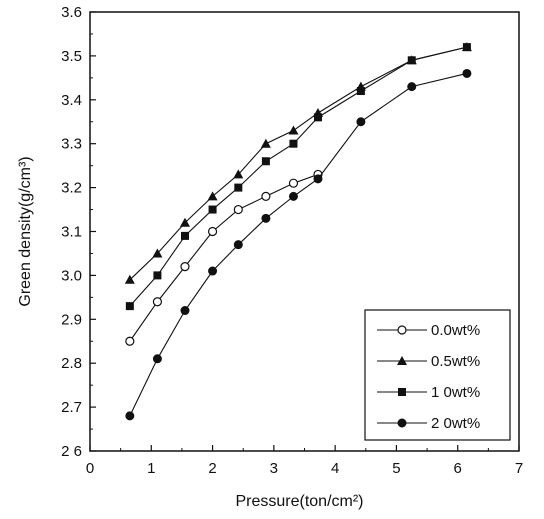 This screenshot has width=544, height=519. Describe the element at coordinates (71, 188) in the screenshot. I see `y-tick-label: 3.2` at that location.